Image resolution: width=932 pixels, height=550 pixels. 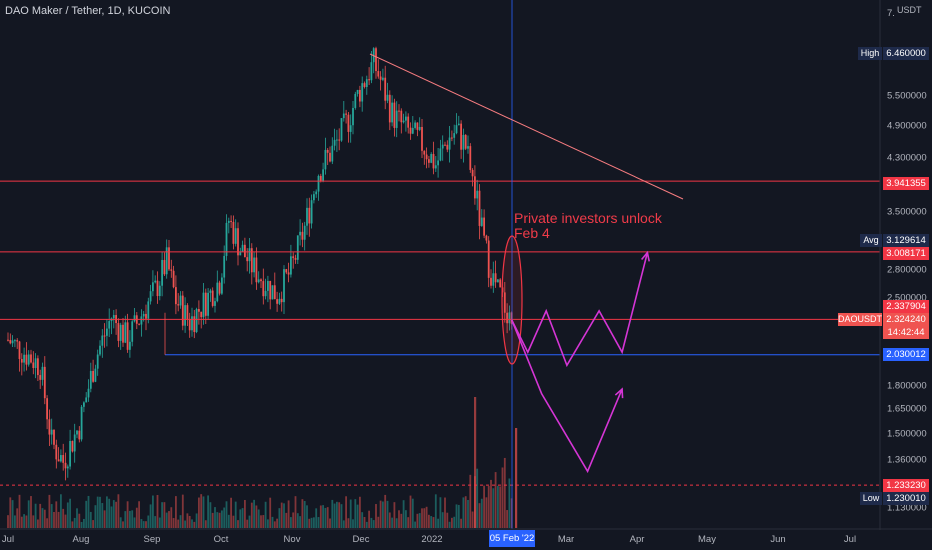 I want to click on time-tick: Nov, so click(x=292, y=539).